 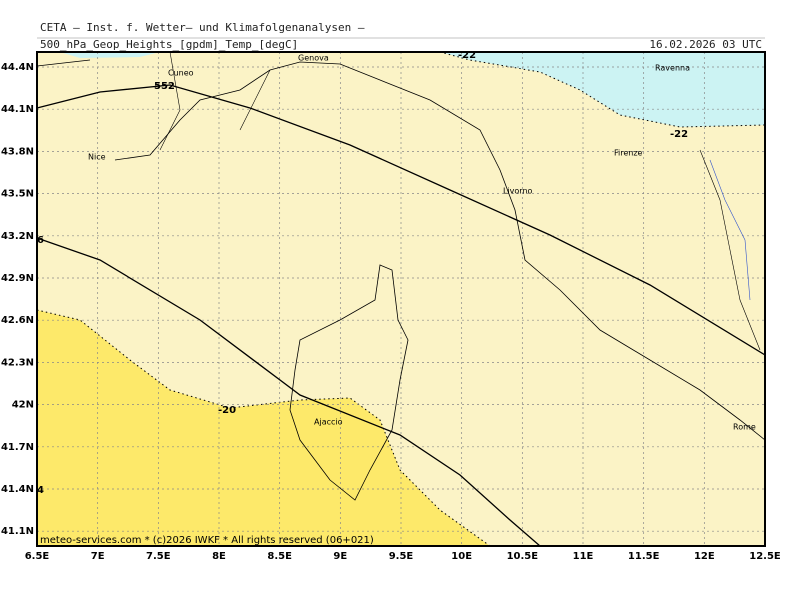 What do you see at coordinates (219, 556) in the screenshot?
I see `lon-label: 8E` at bounding box center [219, 556].